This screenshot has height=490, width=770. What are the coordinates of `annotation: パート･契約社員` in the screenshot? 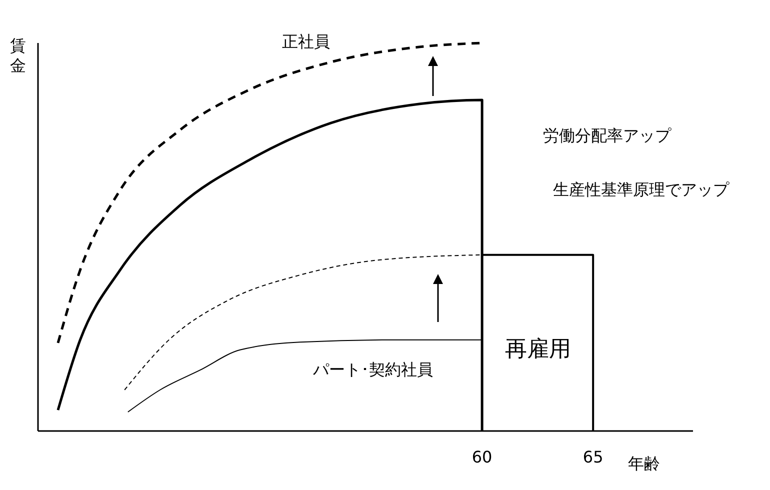 It's located at (373, 370).